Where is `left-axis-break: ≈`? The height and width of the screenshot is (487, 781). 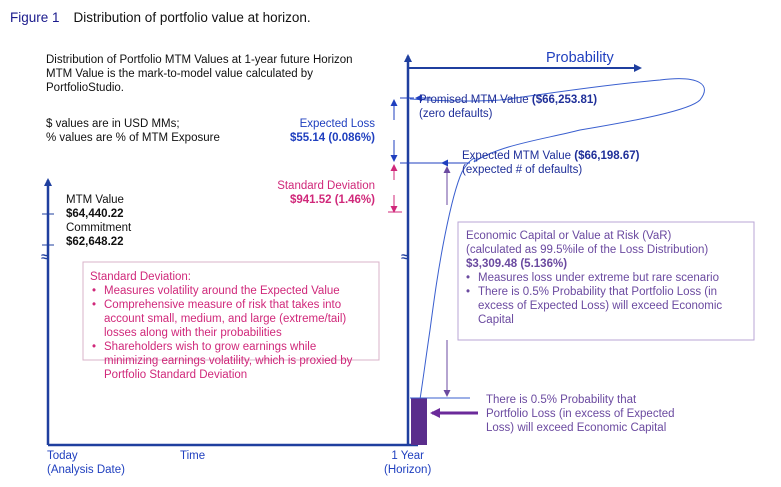 left-axis-break: ≈ is located at coordinates (45, 256).